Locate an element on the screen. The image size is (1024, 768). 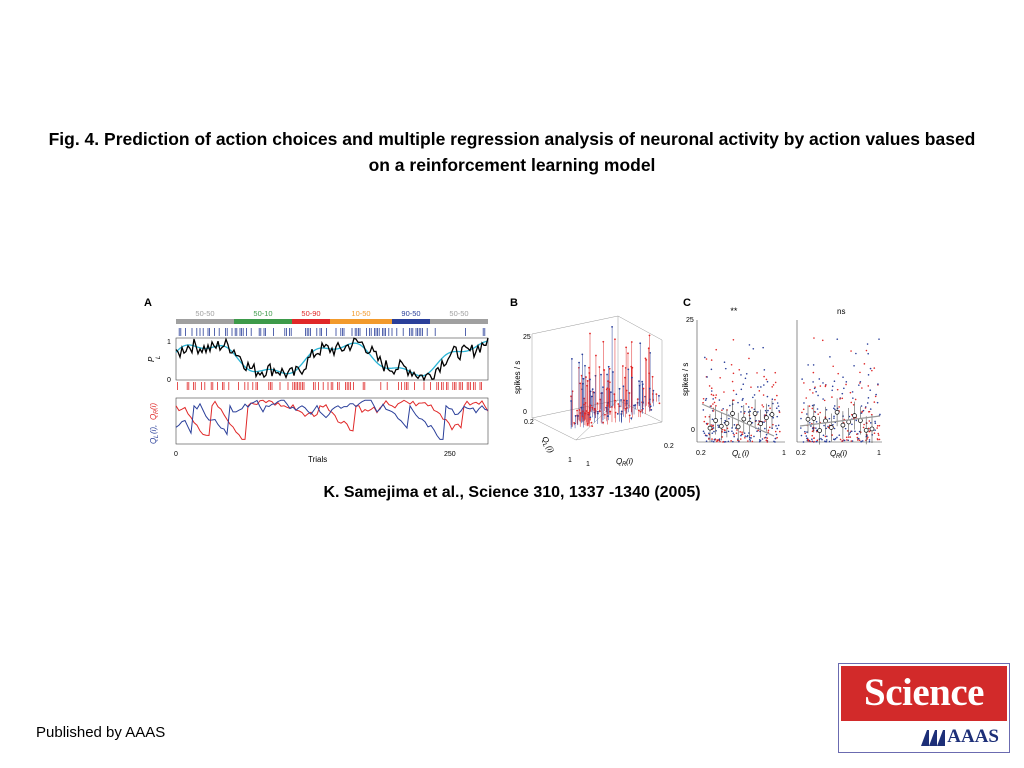
condition-segment is located at coordinates (311, 321).